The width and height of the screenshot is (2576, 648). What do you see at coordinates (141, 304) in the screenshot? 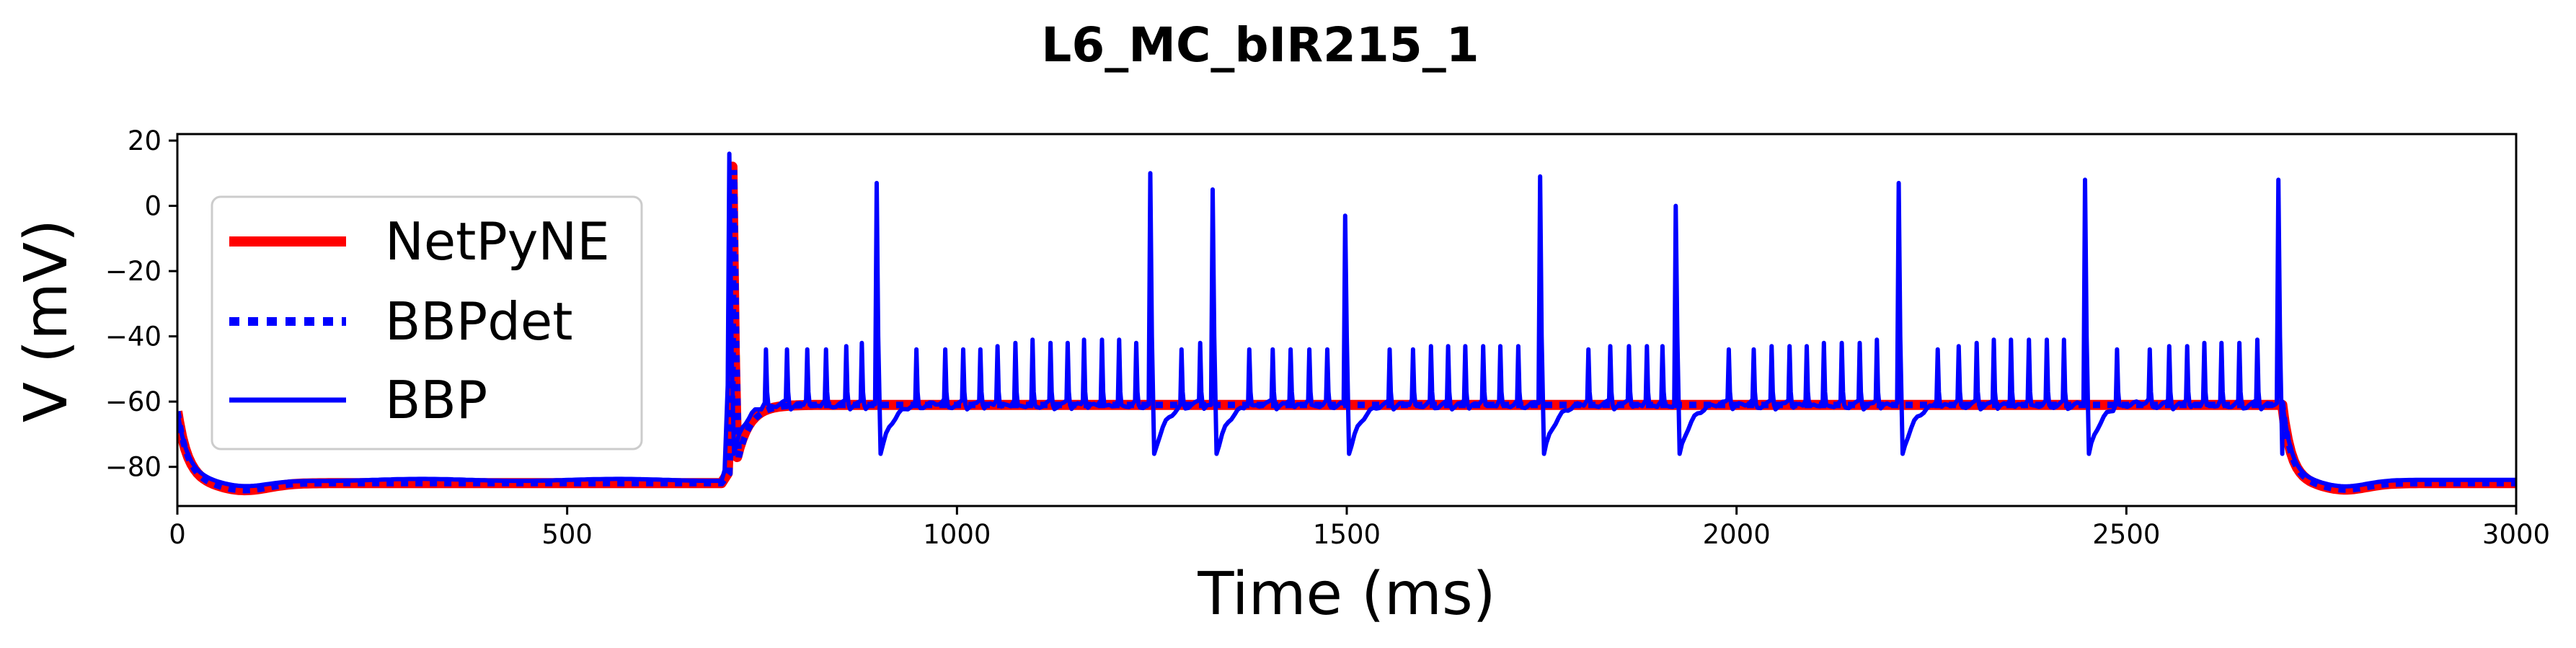
I see `y-axis-ticks: −80 −60 −40 −20 0 20` at bounding box center [141, 304].